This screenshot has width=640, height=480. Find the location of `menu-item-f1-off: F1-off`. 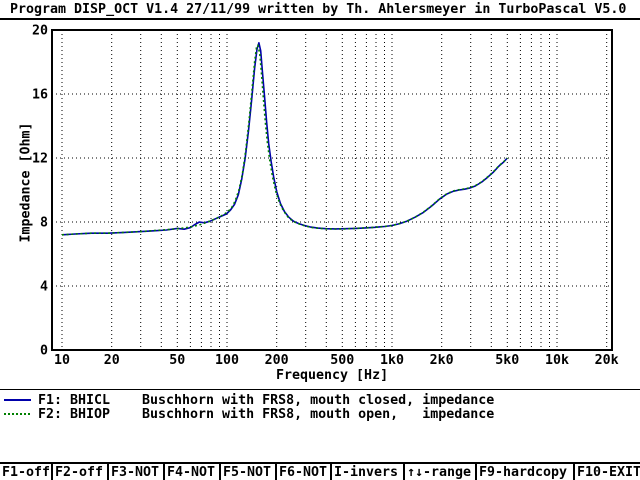

menu-item-f1-off: F1-off is located at coordinates (26, 472).